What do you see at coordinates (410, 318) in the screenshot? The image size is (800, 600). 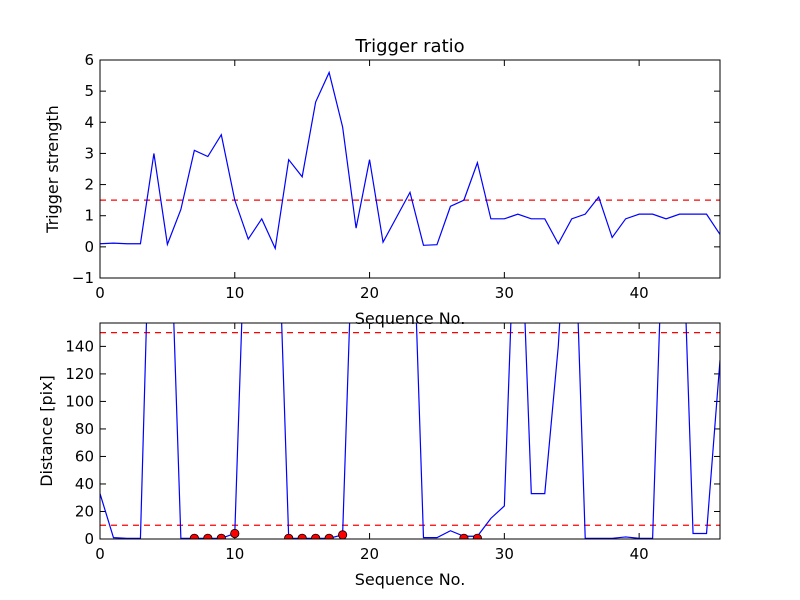 I see `top-x-axis-label: Sequence No.` at bounding box center [410, 318].